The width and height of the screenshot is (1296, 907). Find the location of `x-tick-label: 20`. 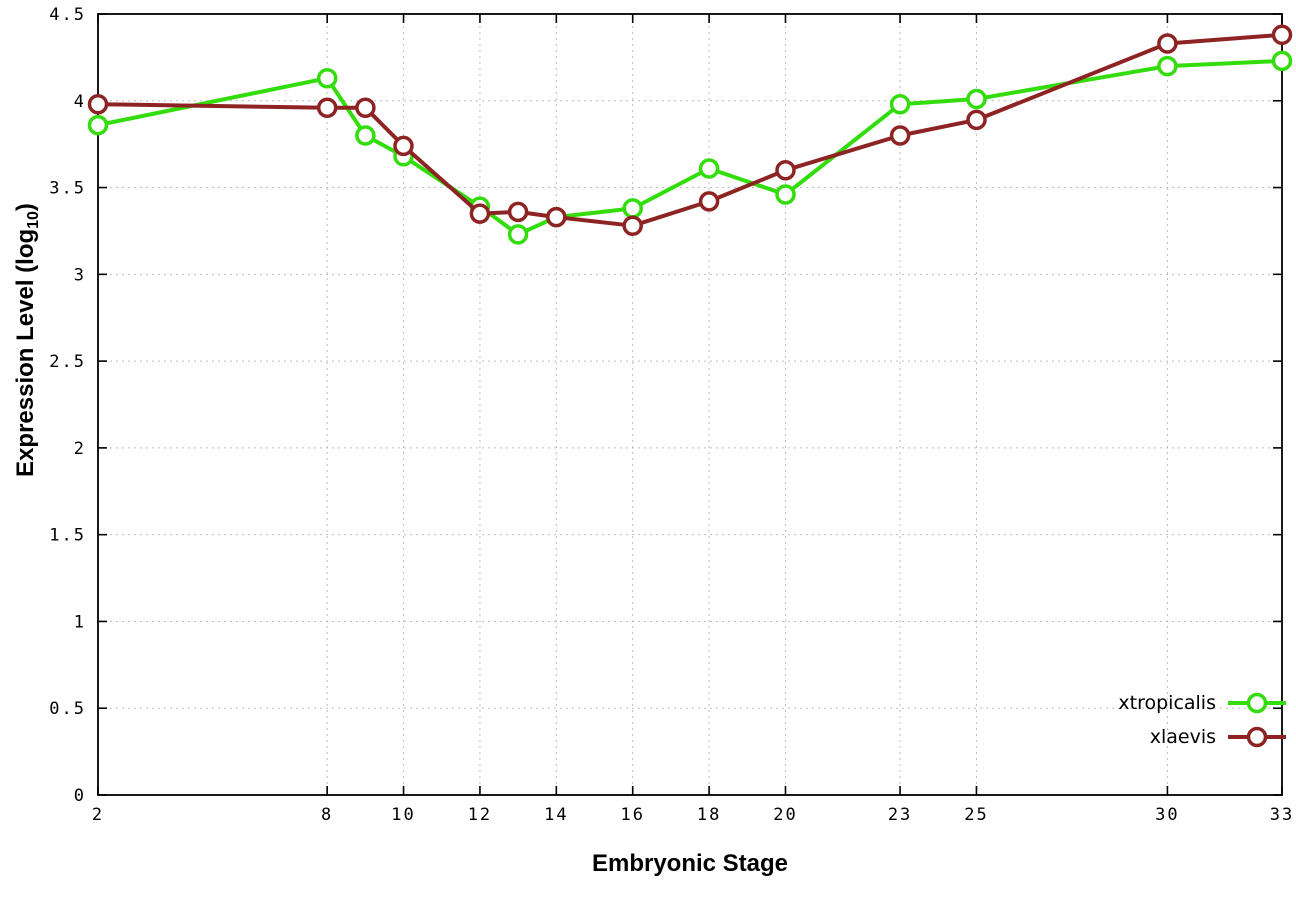

x-tick-label: 20 is located at coordinates (785, 815).